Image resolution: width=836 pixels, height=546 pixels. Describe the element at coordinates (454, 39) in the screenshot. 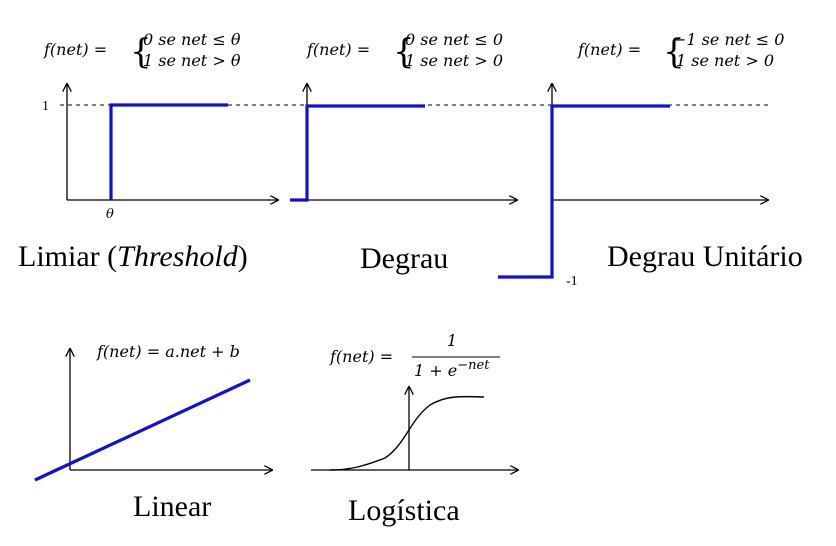

I see `step-case-1: 0 se net ≤ 0` at that location.